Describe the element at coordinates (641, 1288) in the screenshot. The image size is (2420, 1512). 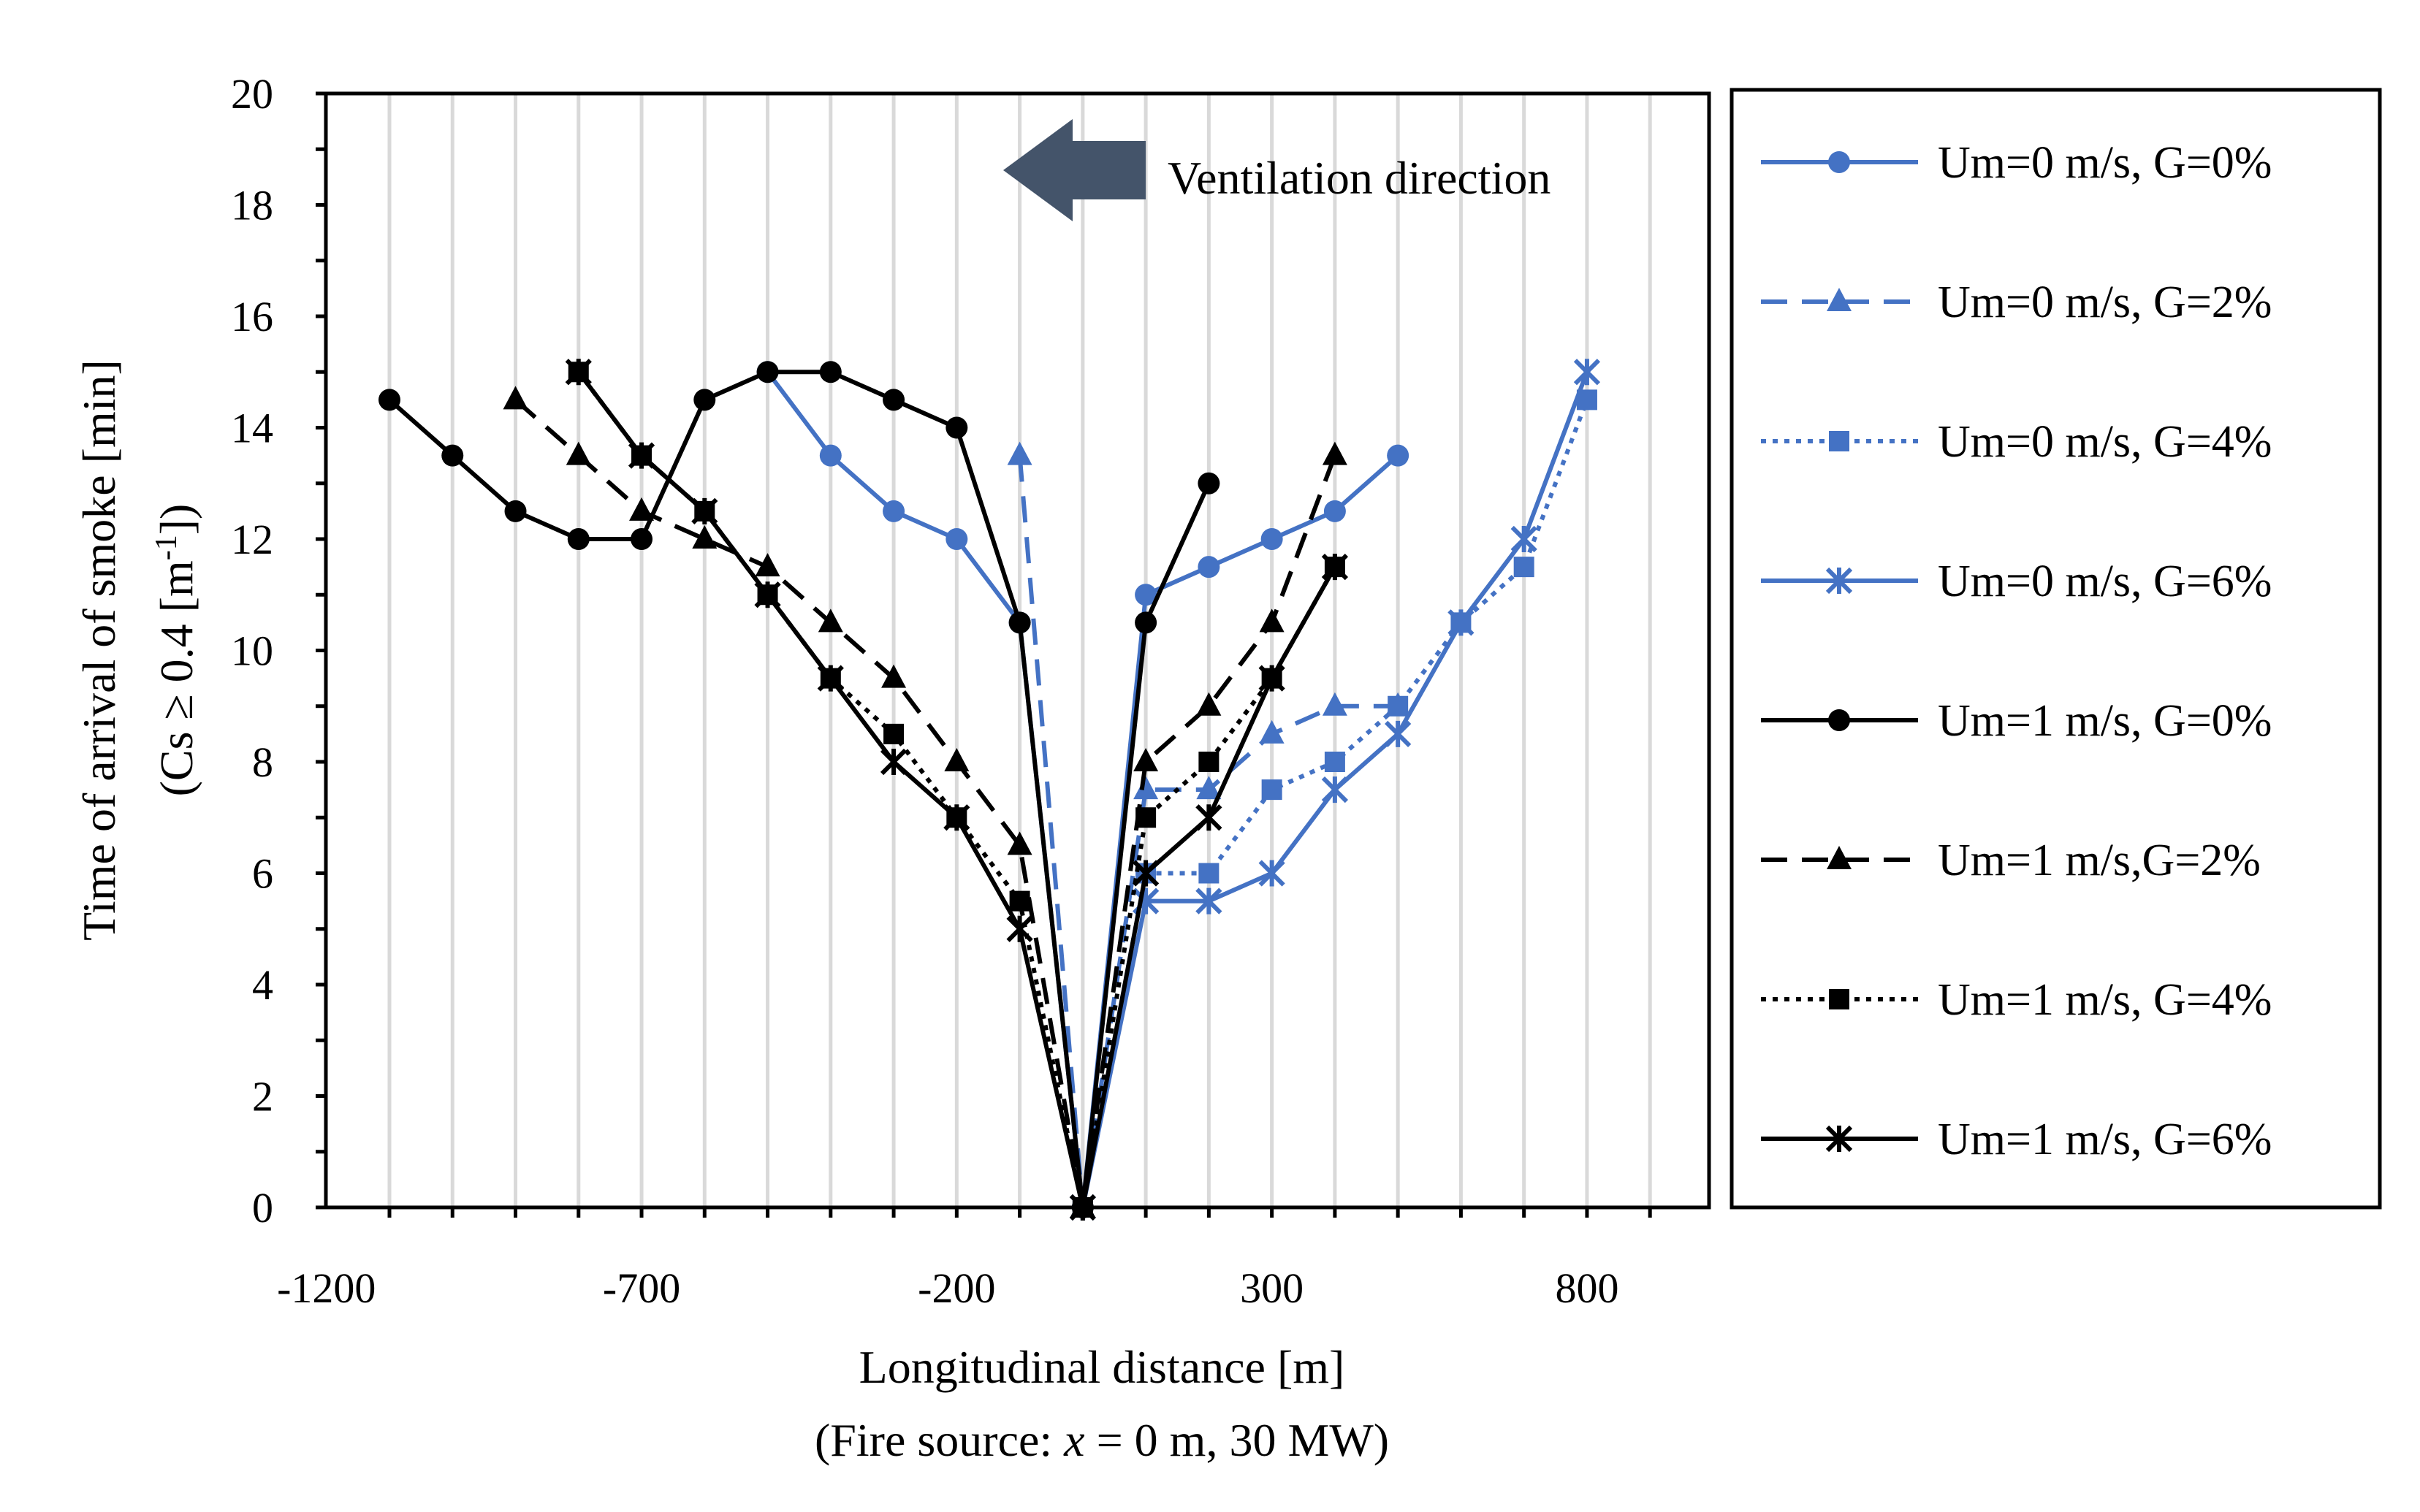
I see `x-tick-label: -700` at that location.